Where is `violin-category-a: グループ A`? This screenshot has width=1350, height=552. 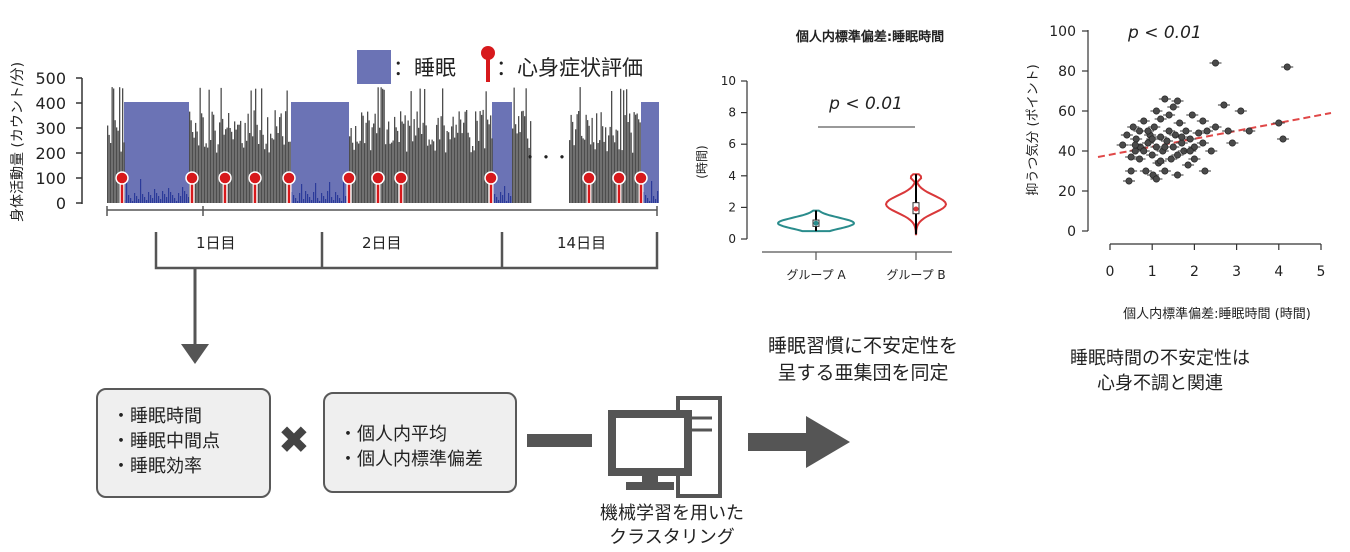 violin-category-a: グループ A is located at coordinates (816, 275).